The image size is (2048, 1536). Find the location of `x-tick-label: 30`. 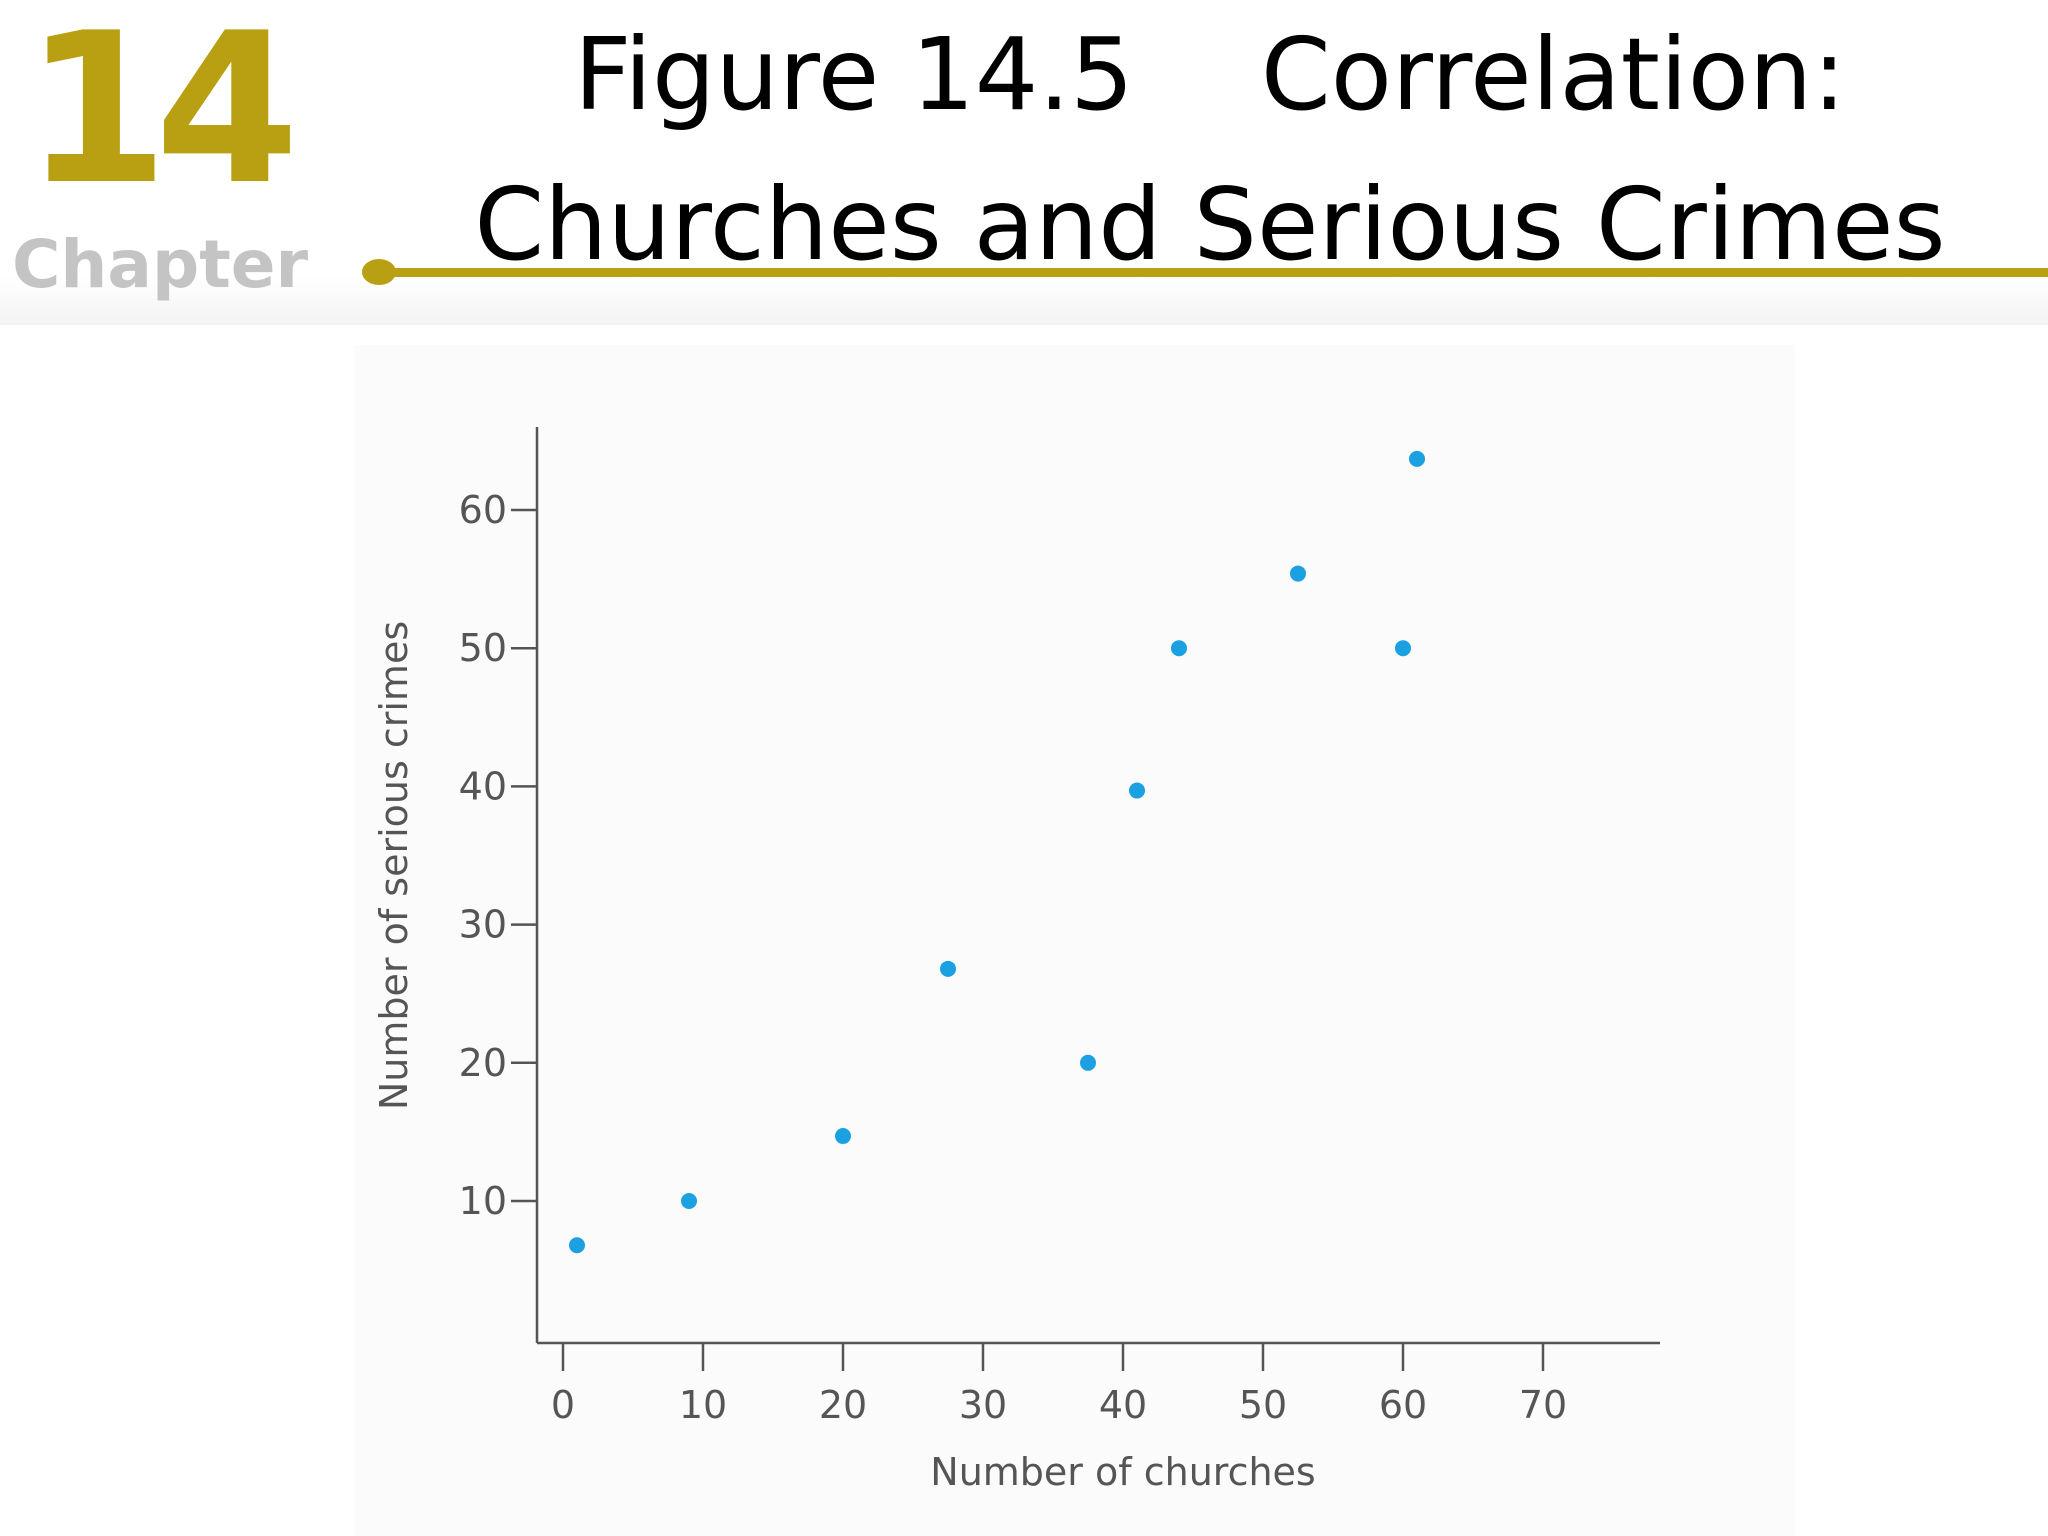

x-tick-label: 30 is located at coordinates (983, 1405).